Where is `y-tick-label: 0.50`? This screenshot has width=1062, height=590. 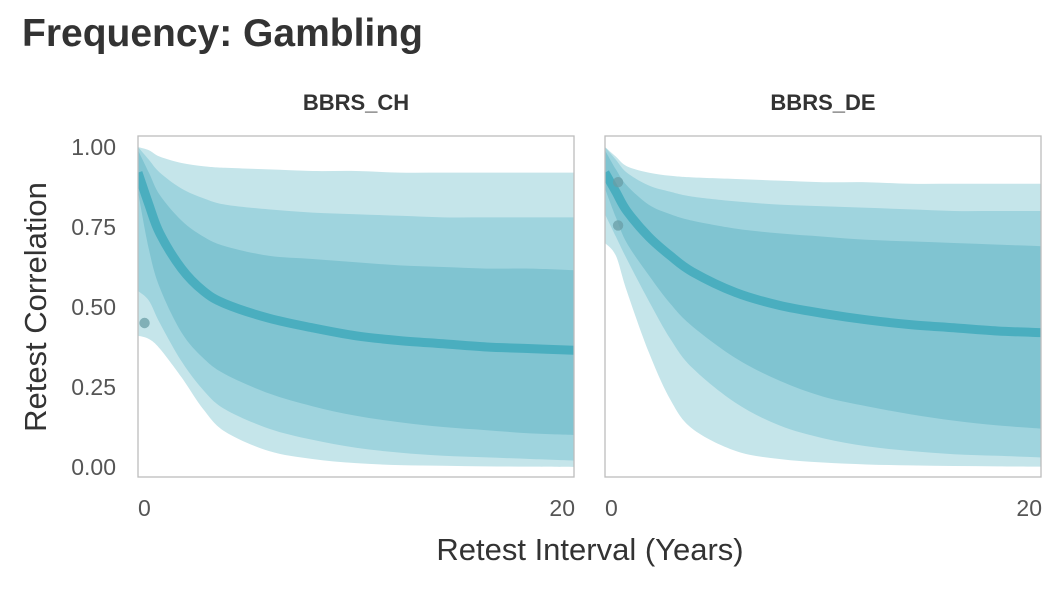
y-tick-label: 0.50 is located at coordinates (93, 307).